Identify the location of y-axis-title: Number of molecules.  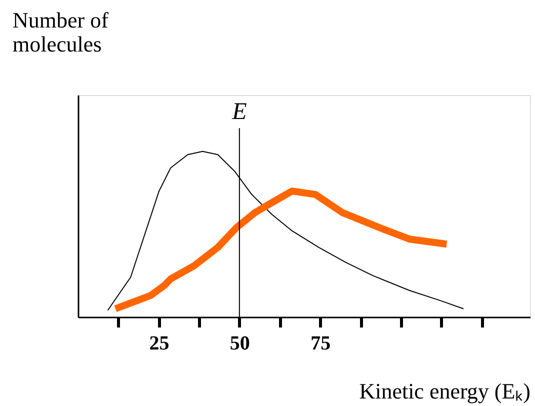
(61, 32).